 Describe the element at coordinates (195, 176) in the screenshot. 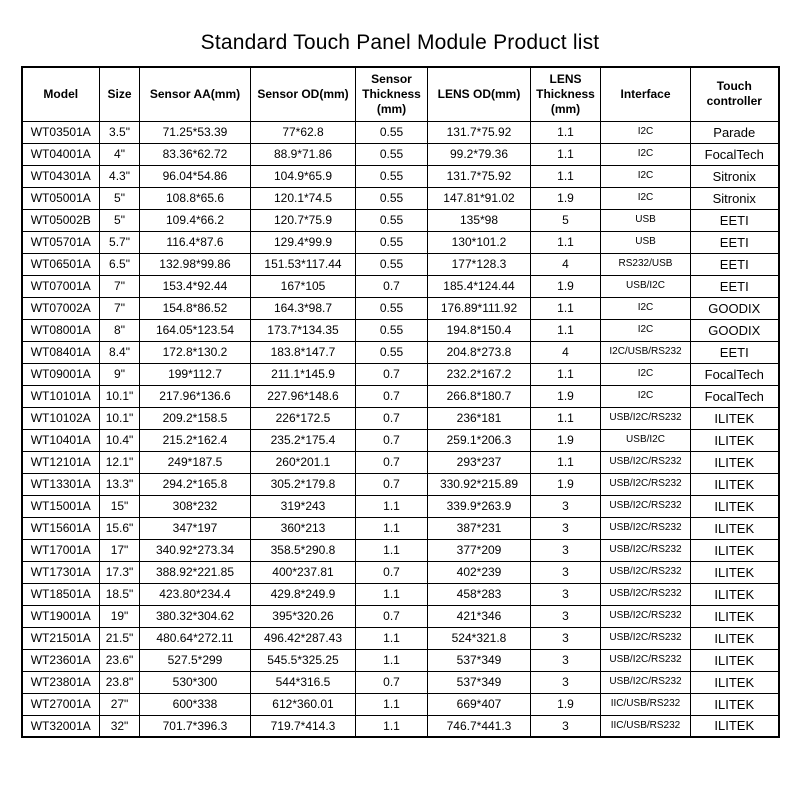

I see `cell-sensor_aa: 96.04*54.86` at that location.